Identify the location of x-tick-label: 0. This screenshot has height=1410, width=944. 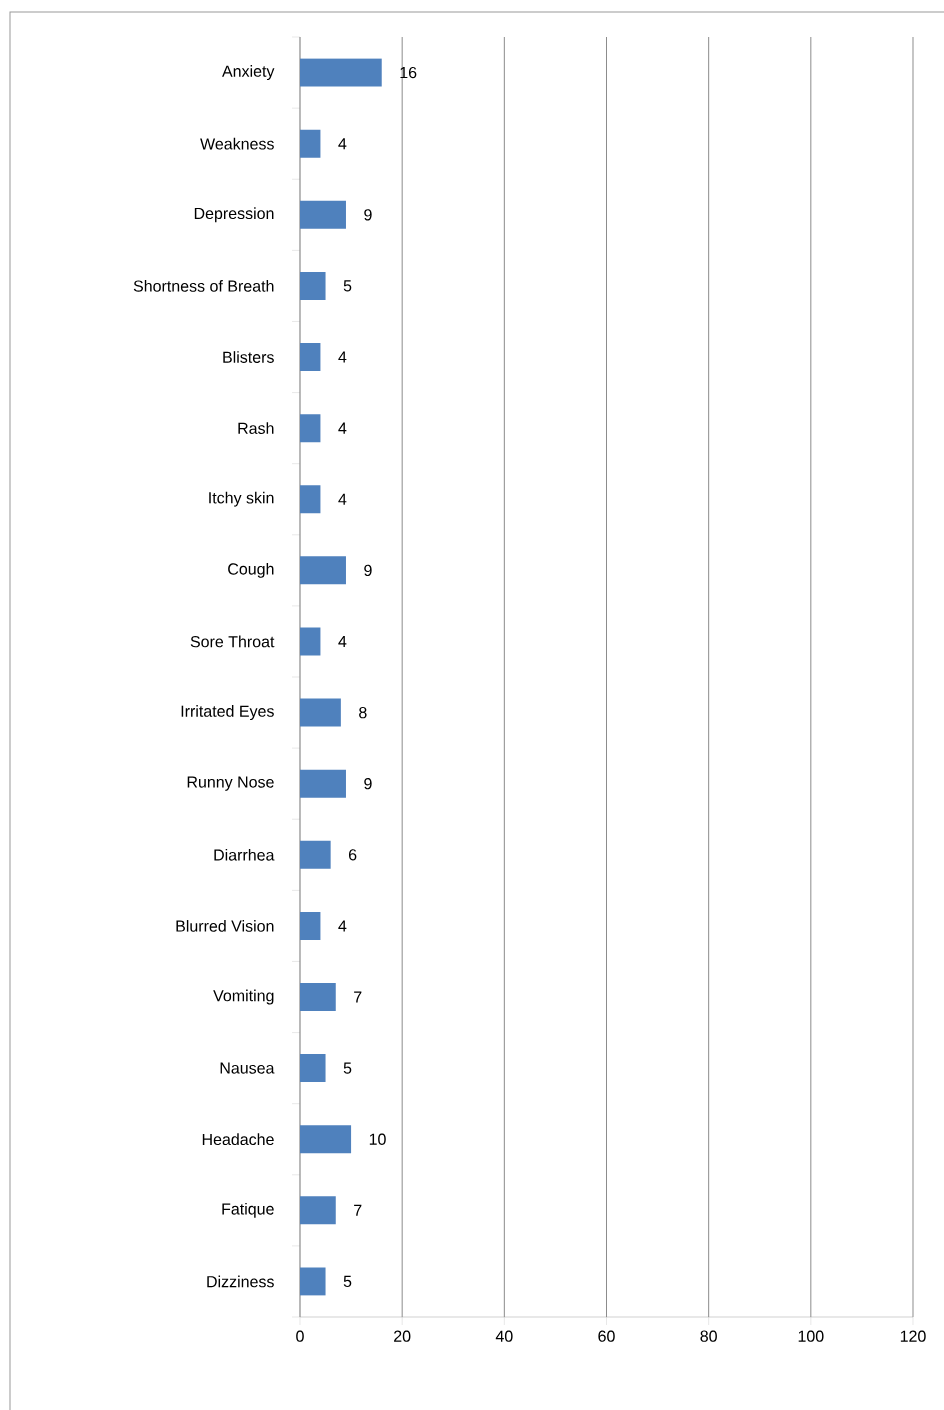
(300, 1336).